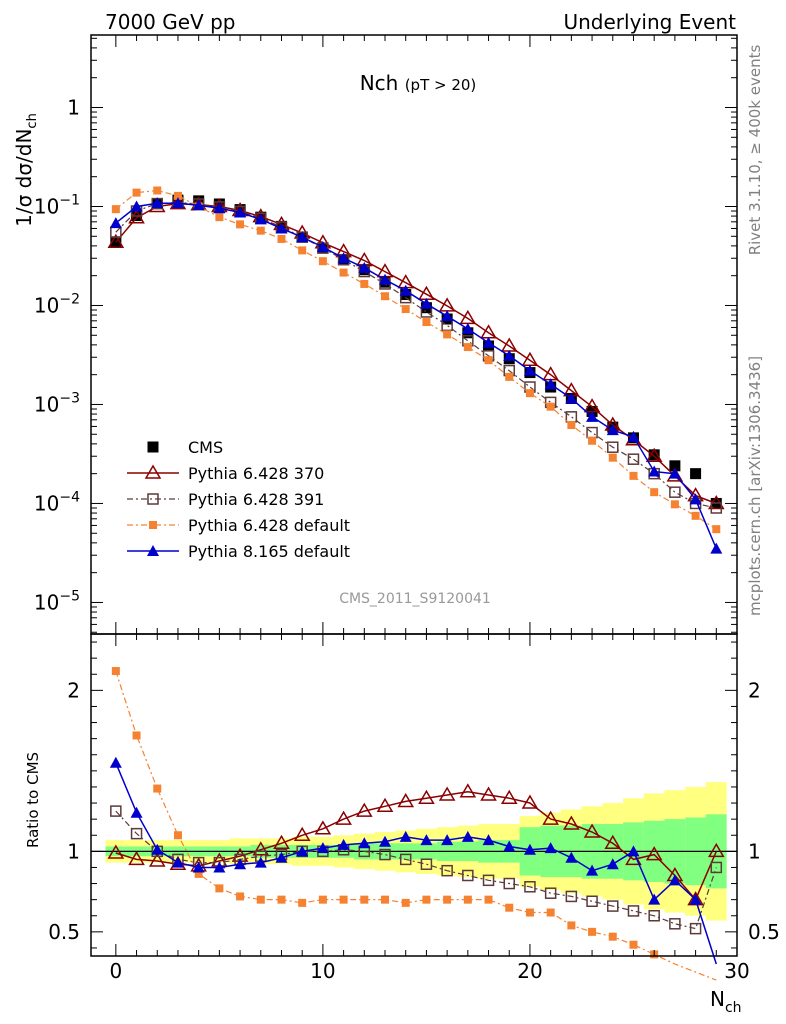 This screenshot has width=786, height=1024. What do you see at coordinates (418, 83) in the screenshot?
I see `main-title: Nch (pT > 20)` at bounding box center [418, 83].